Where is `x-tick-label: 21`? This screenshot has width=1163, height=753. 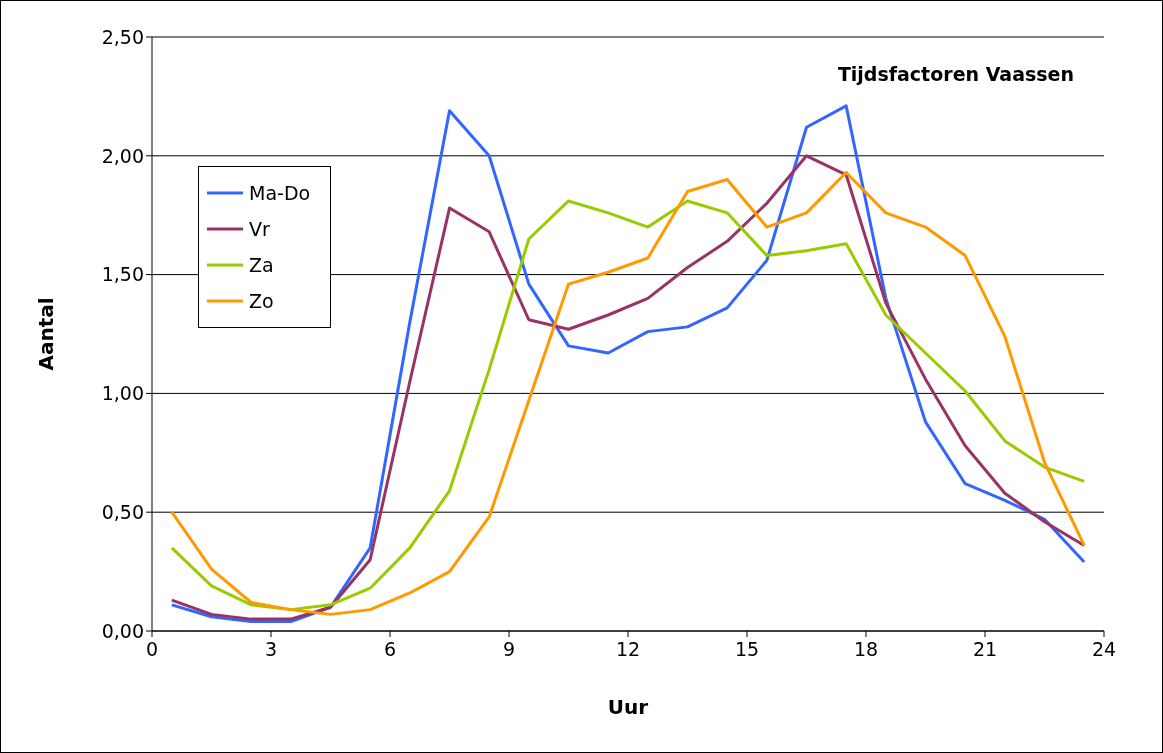
x-tick-label: 21 is located at coordinates (985, 649).